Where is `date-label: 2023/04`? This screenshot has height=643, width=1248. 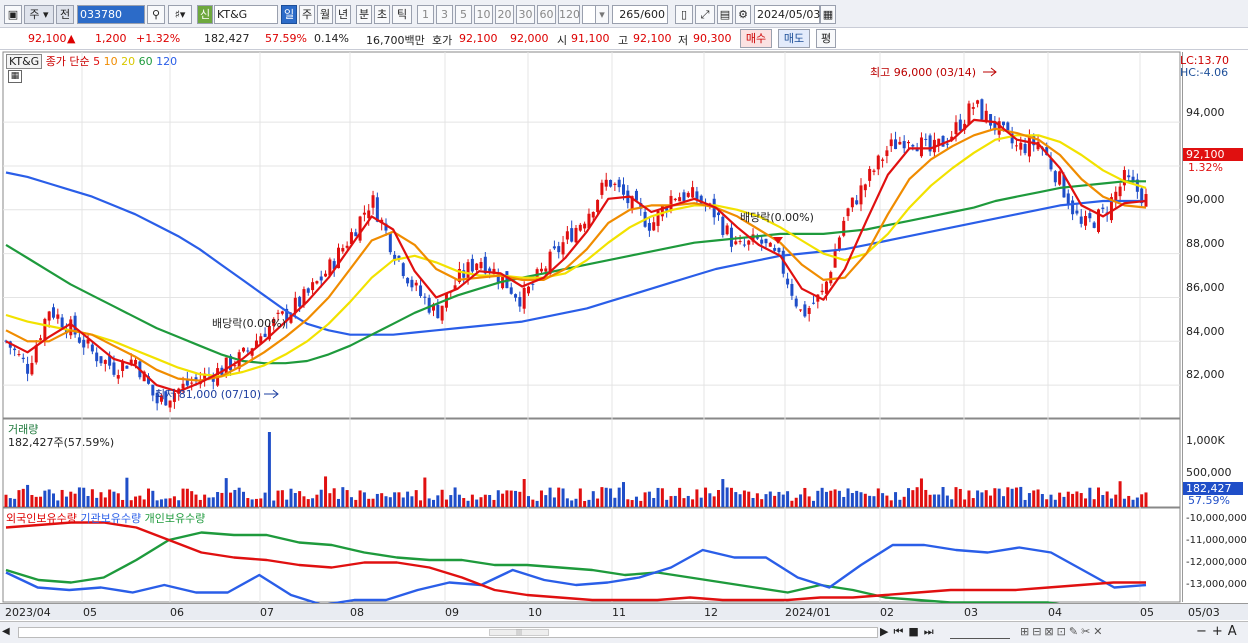 date-label: 2023/04 is located at coordinates (28, 612).